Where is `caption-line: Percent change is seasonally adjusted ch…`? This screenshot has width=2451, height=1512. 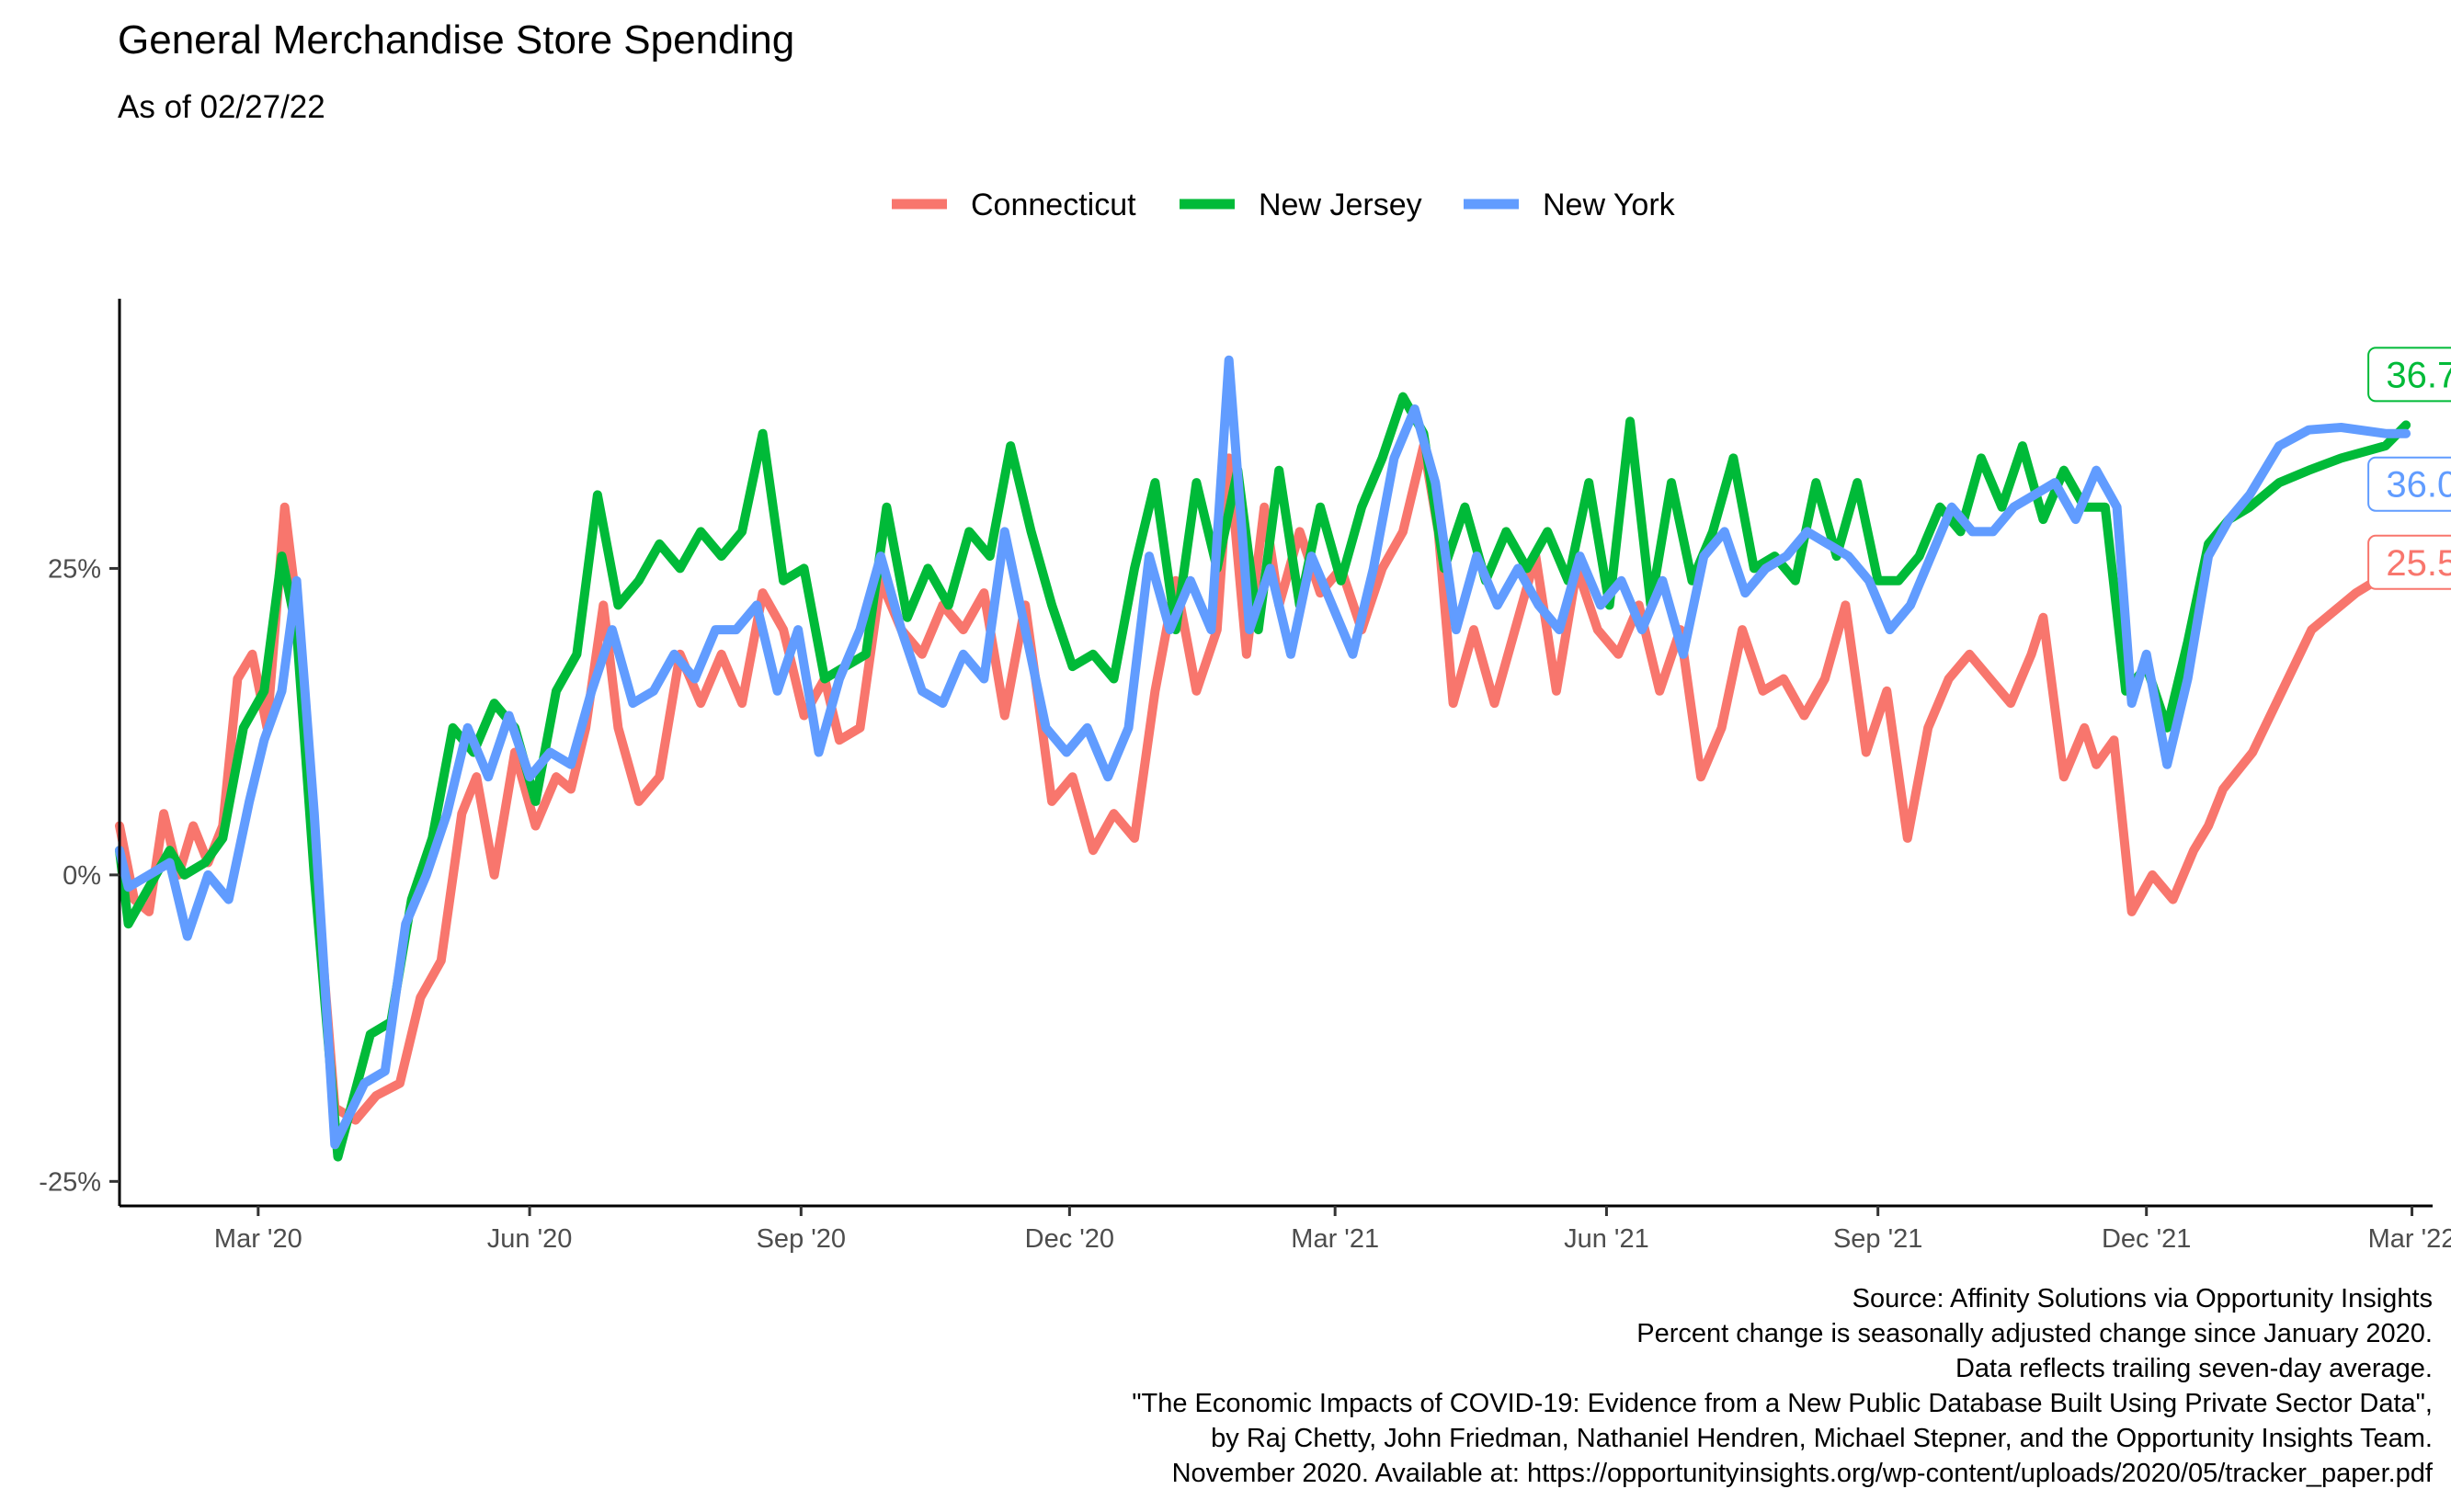 caption-line: Percent change is seasonally adjusted ch… is located at coordinates (2034, 1333).